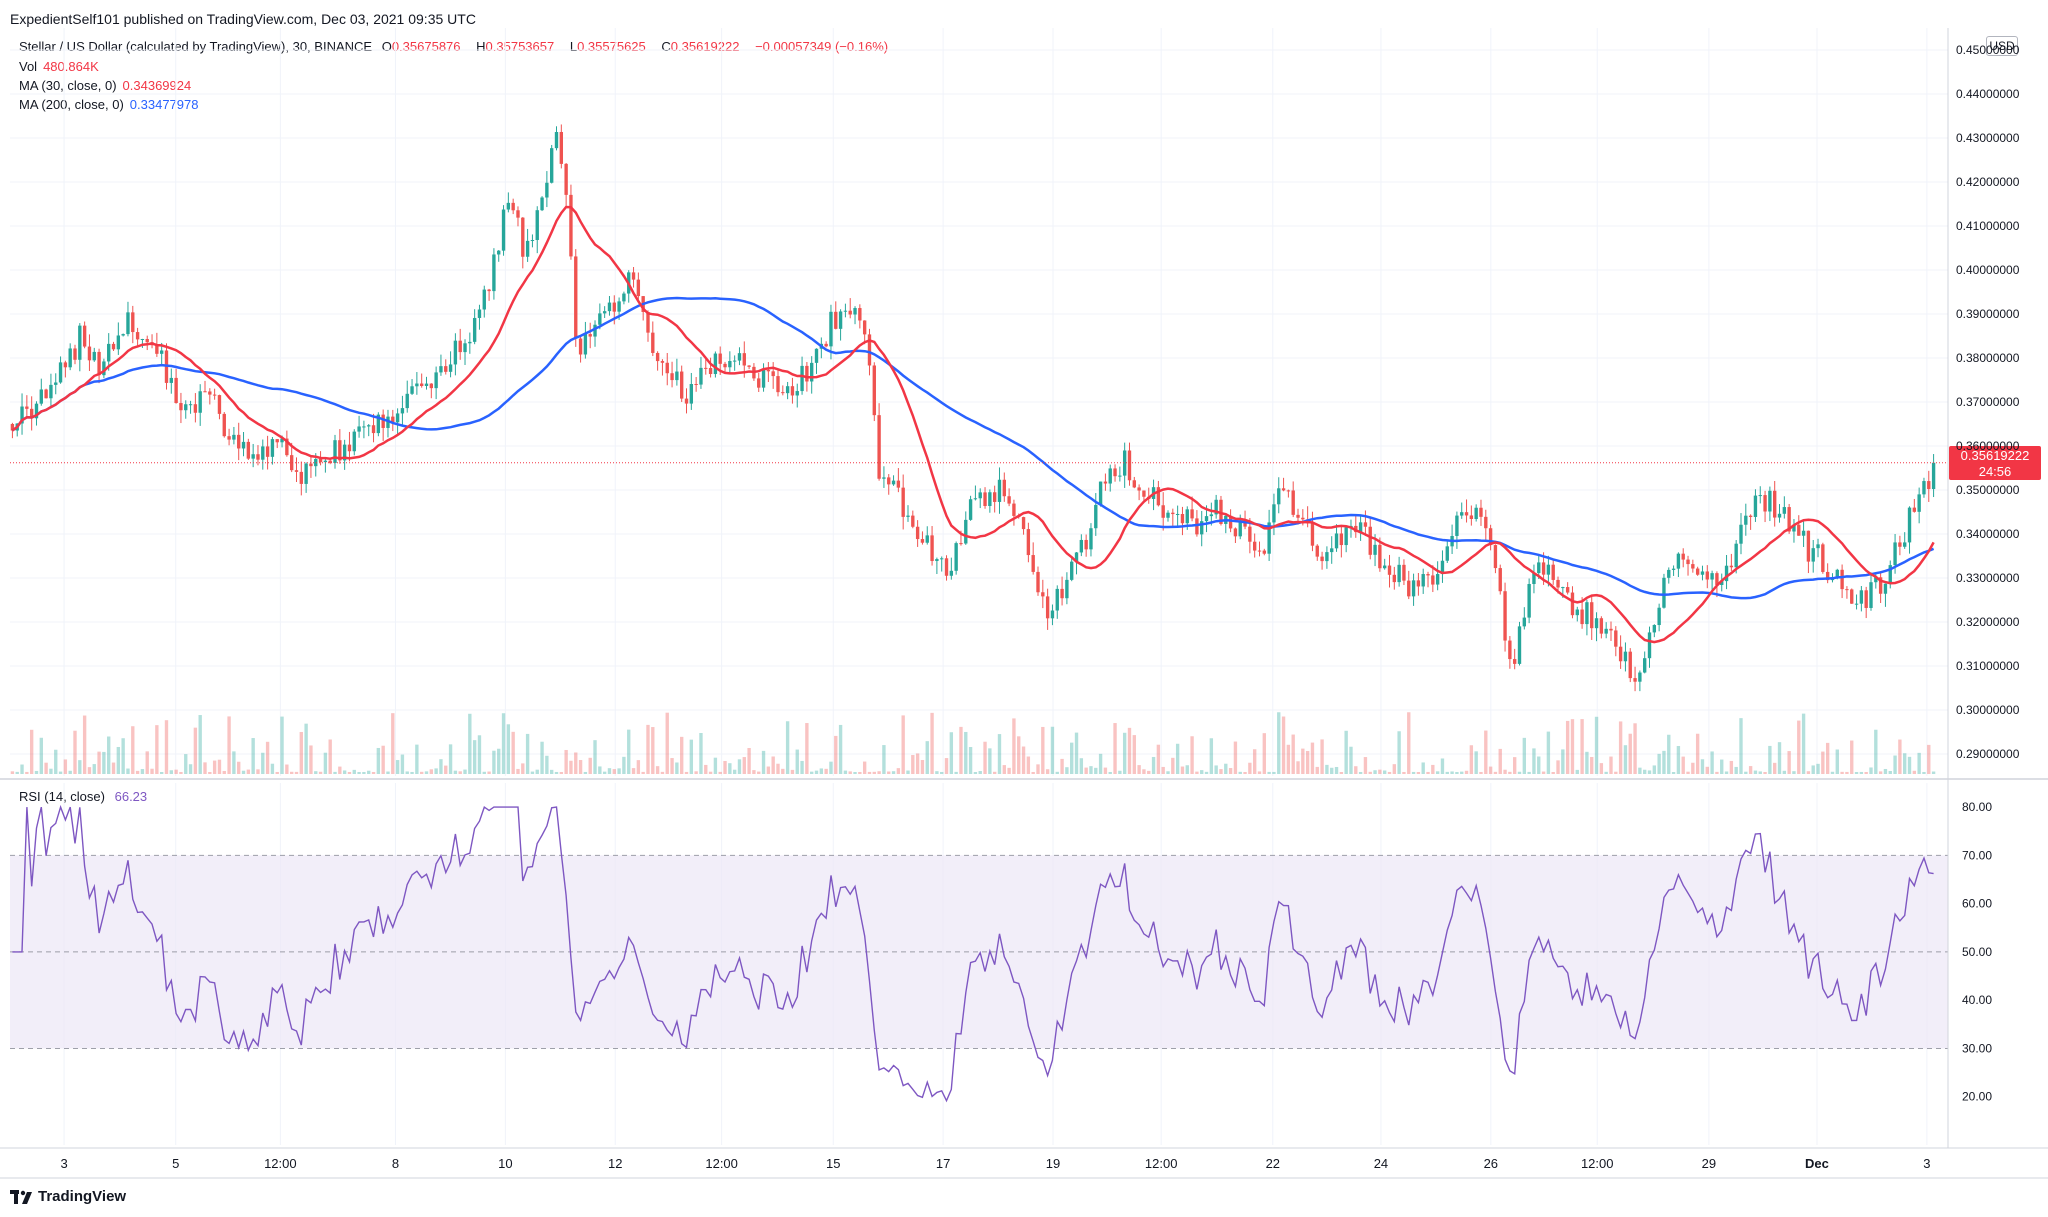 This screenshot has height=1217, width=2048. What do you see at coordinates (68, 1196) in the screenshot?
I see `tradingview-footer: TradingView` at bounding box center [68, 1196].